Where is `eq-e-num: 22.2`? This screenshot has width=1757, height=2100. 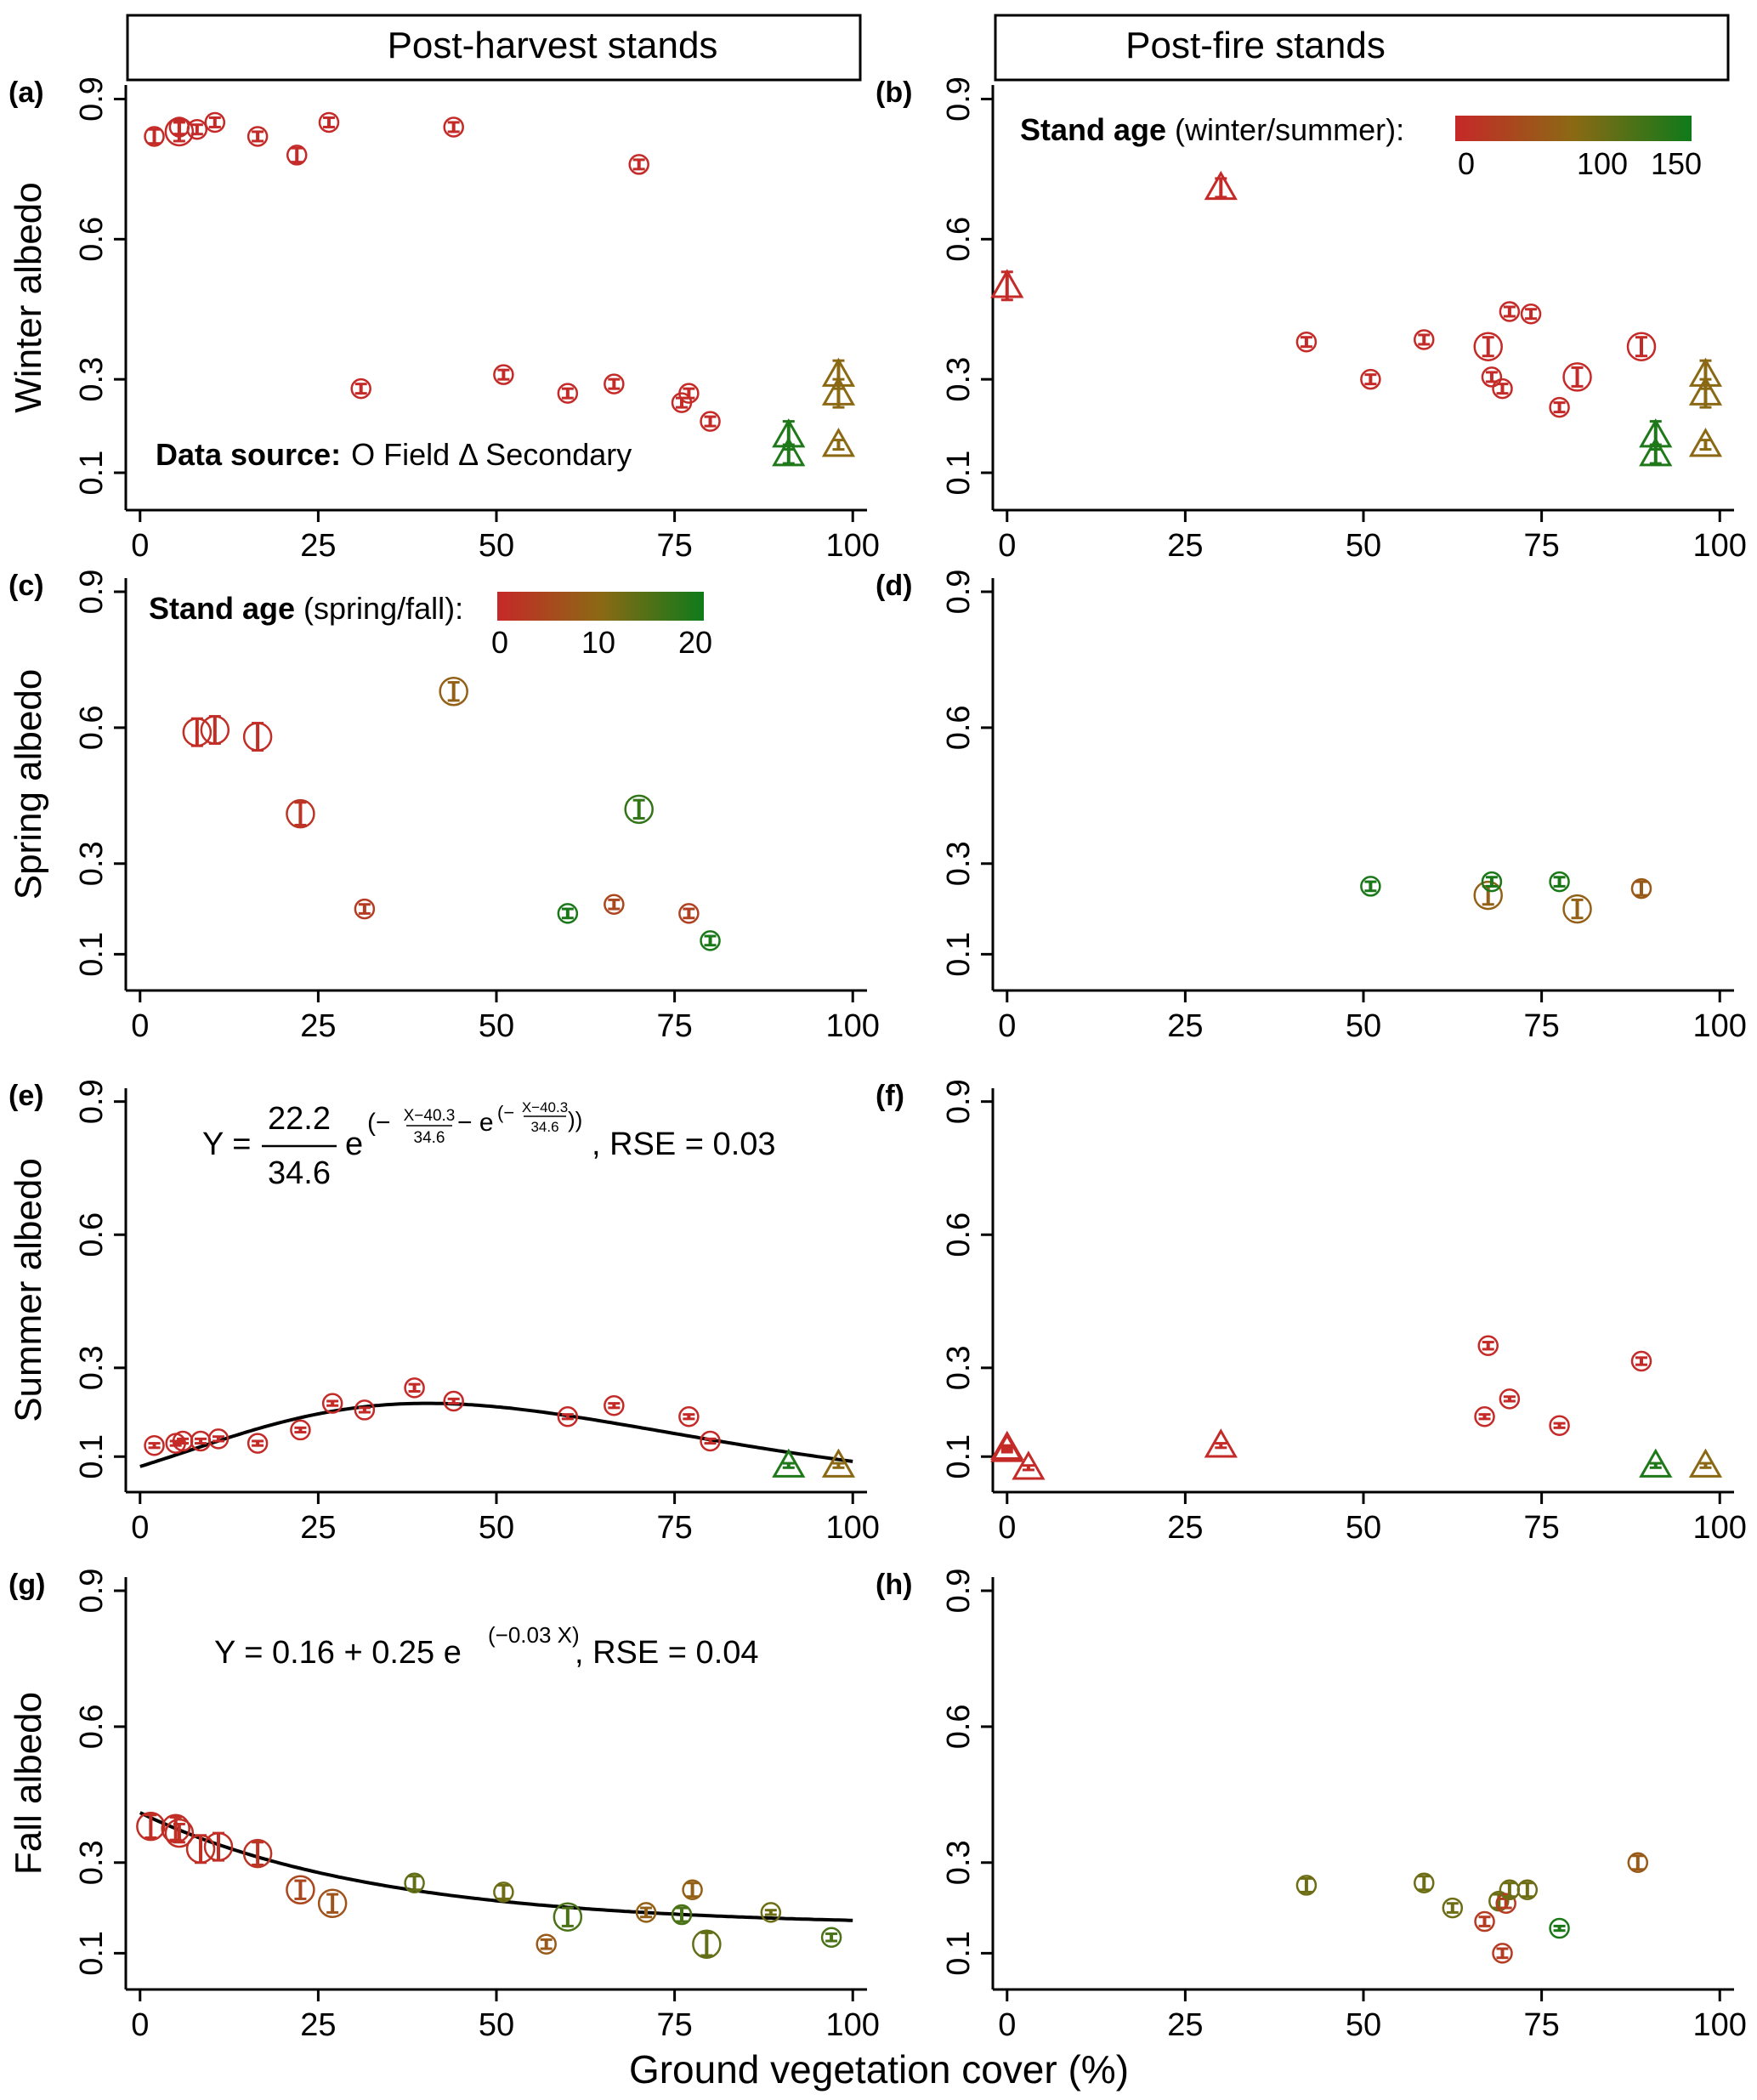
eq-e-num: 22.2 is located at coordinates (299, 1119).